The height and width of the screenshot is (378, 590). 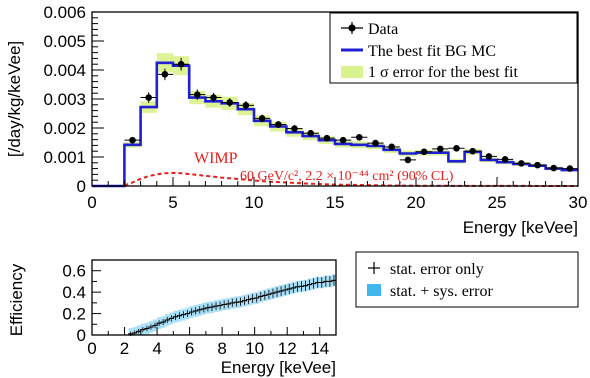 What do you see at coordinates (335, 202) in the screenshot?
I see `x-tick-label: 15` at bounding box center [335, 202].